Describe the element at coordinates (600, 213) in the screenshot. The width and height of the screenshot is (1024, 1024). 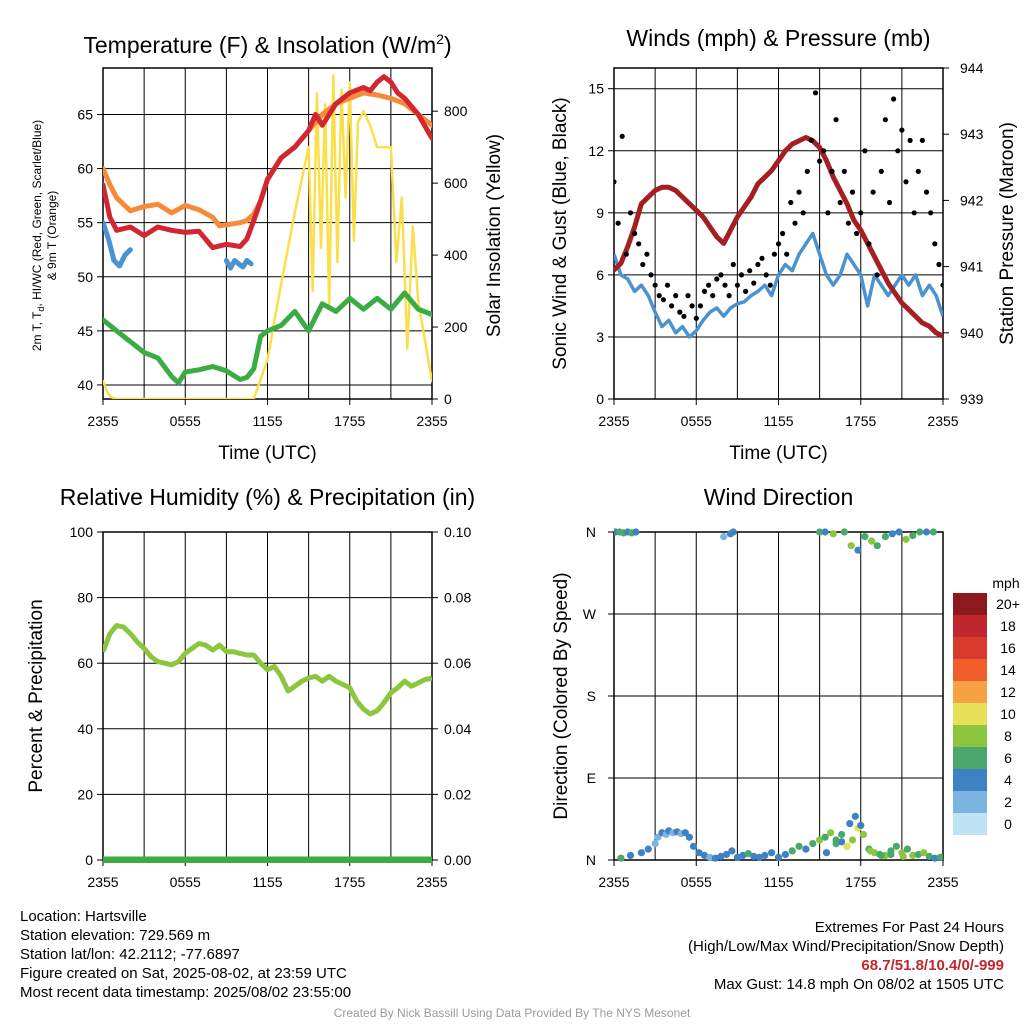
I see `y-tick-label: 9` at that location.